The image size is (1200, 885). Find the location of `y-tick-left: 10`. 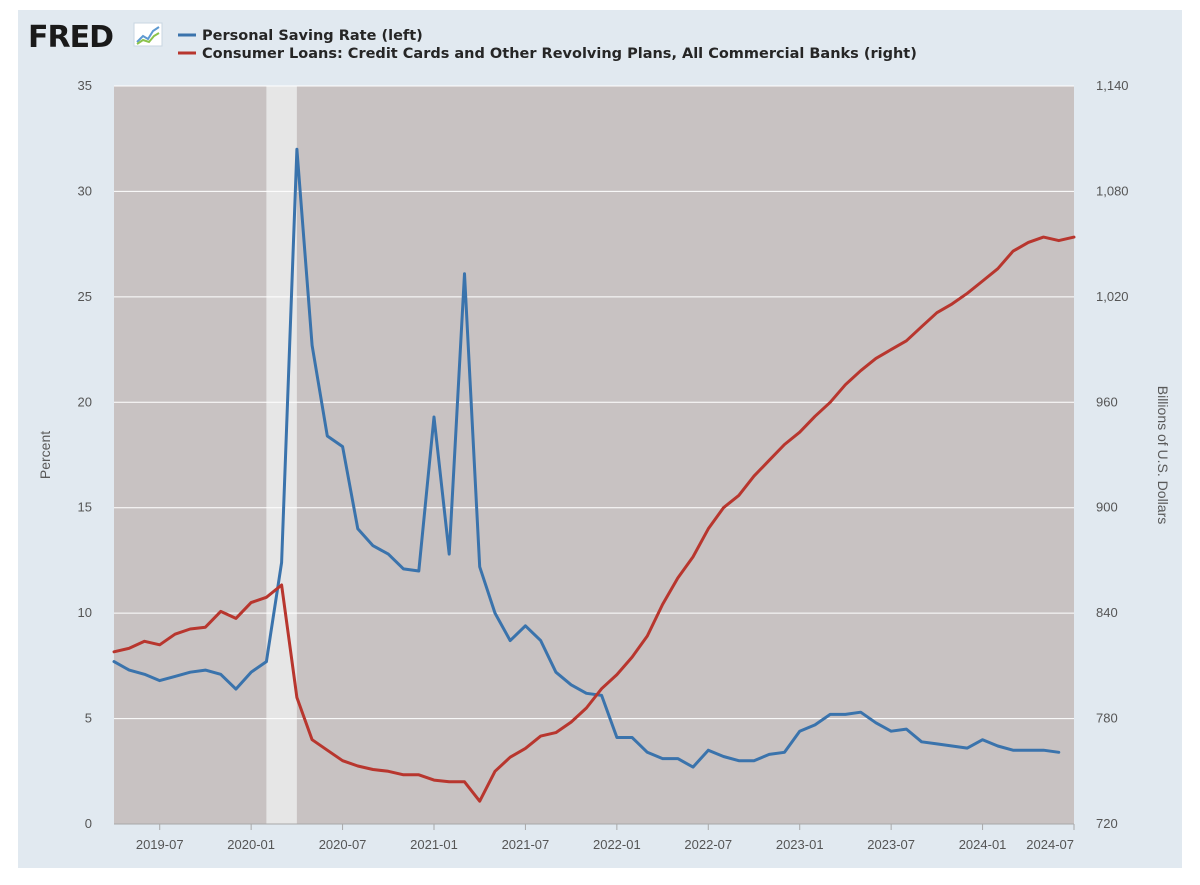

y-tick-left: 10 is located at coordinates (85, 612).